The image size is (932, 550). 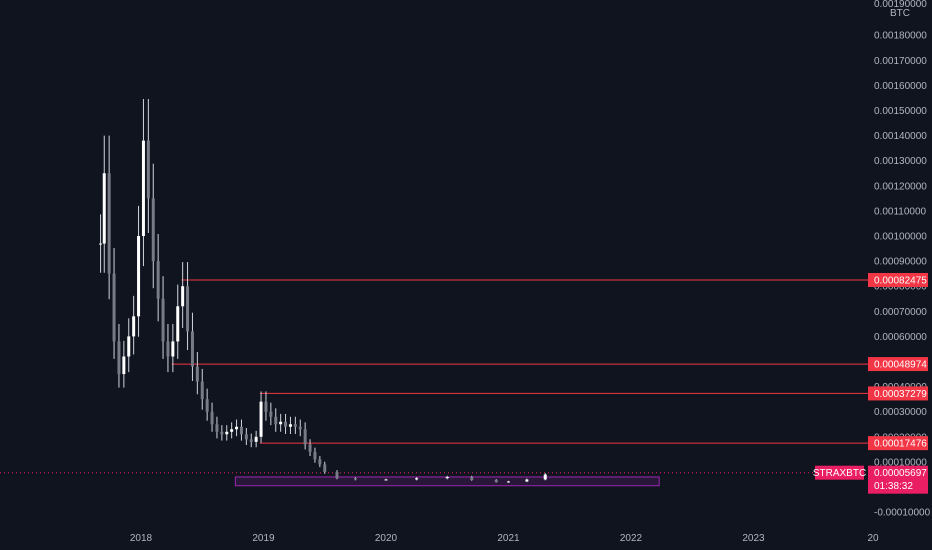 I want to click on price-tick-label: 0.00060000, so click(x=900, y=337).